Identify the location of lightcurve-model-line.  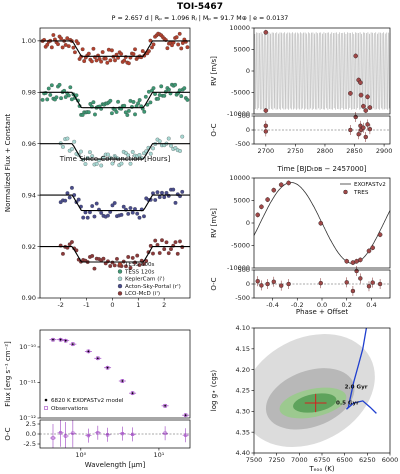
(115, 151).